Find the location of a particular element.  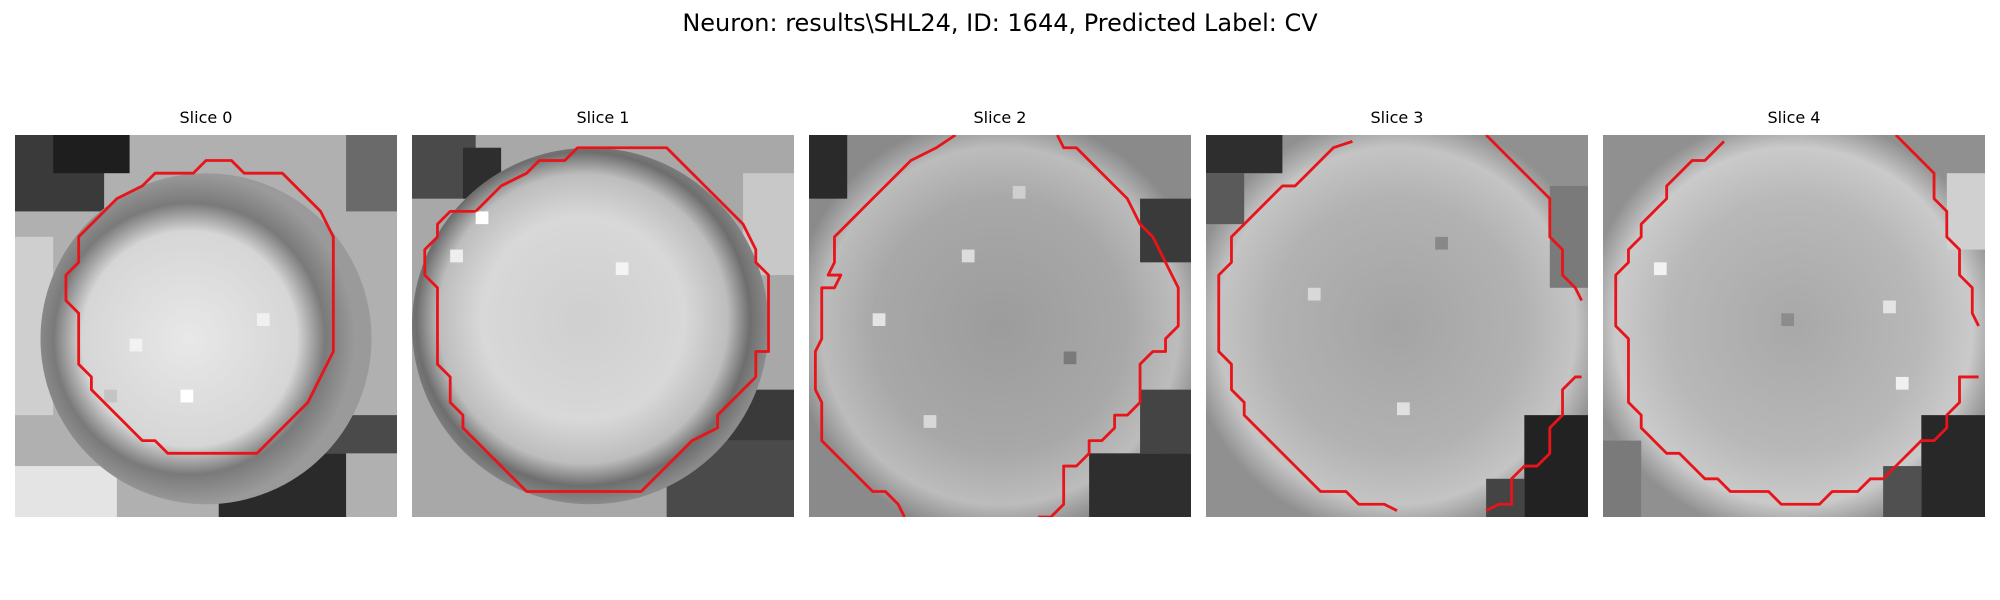

slice-title-4: Slice 4 is located at coordinates (1794, 117).